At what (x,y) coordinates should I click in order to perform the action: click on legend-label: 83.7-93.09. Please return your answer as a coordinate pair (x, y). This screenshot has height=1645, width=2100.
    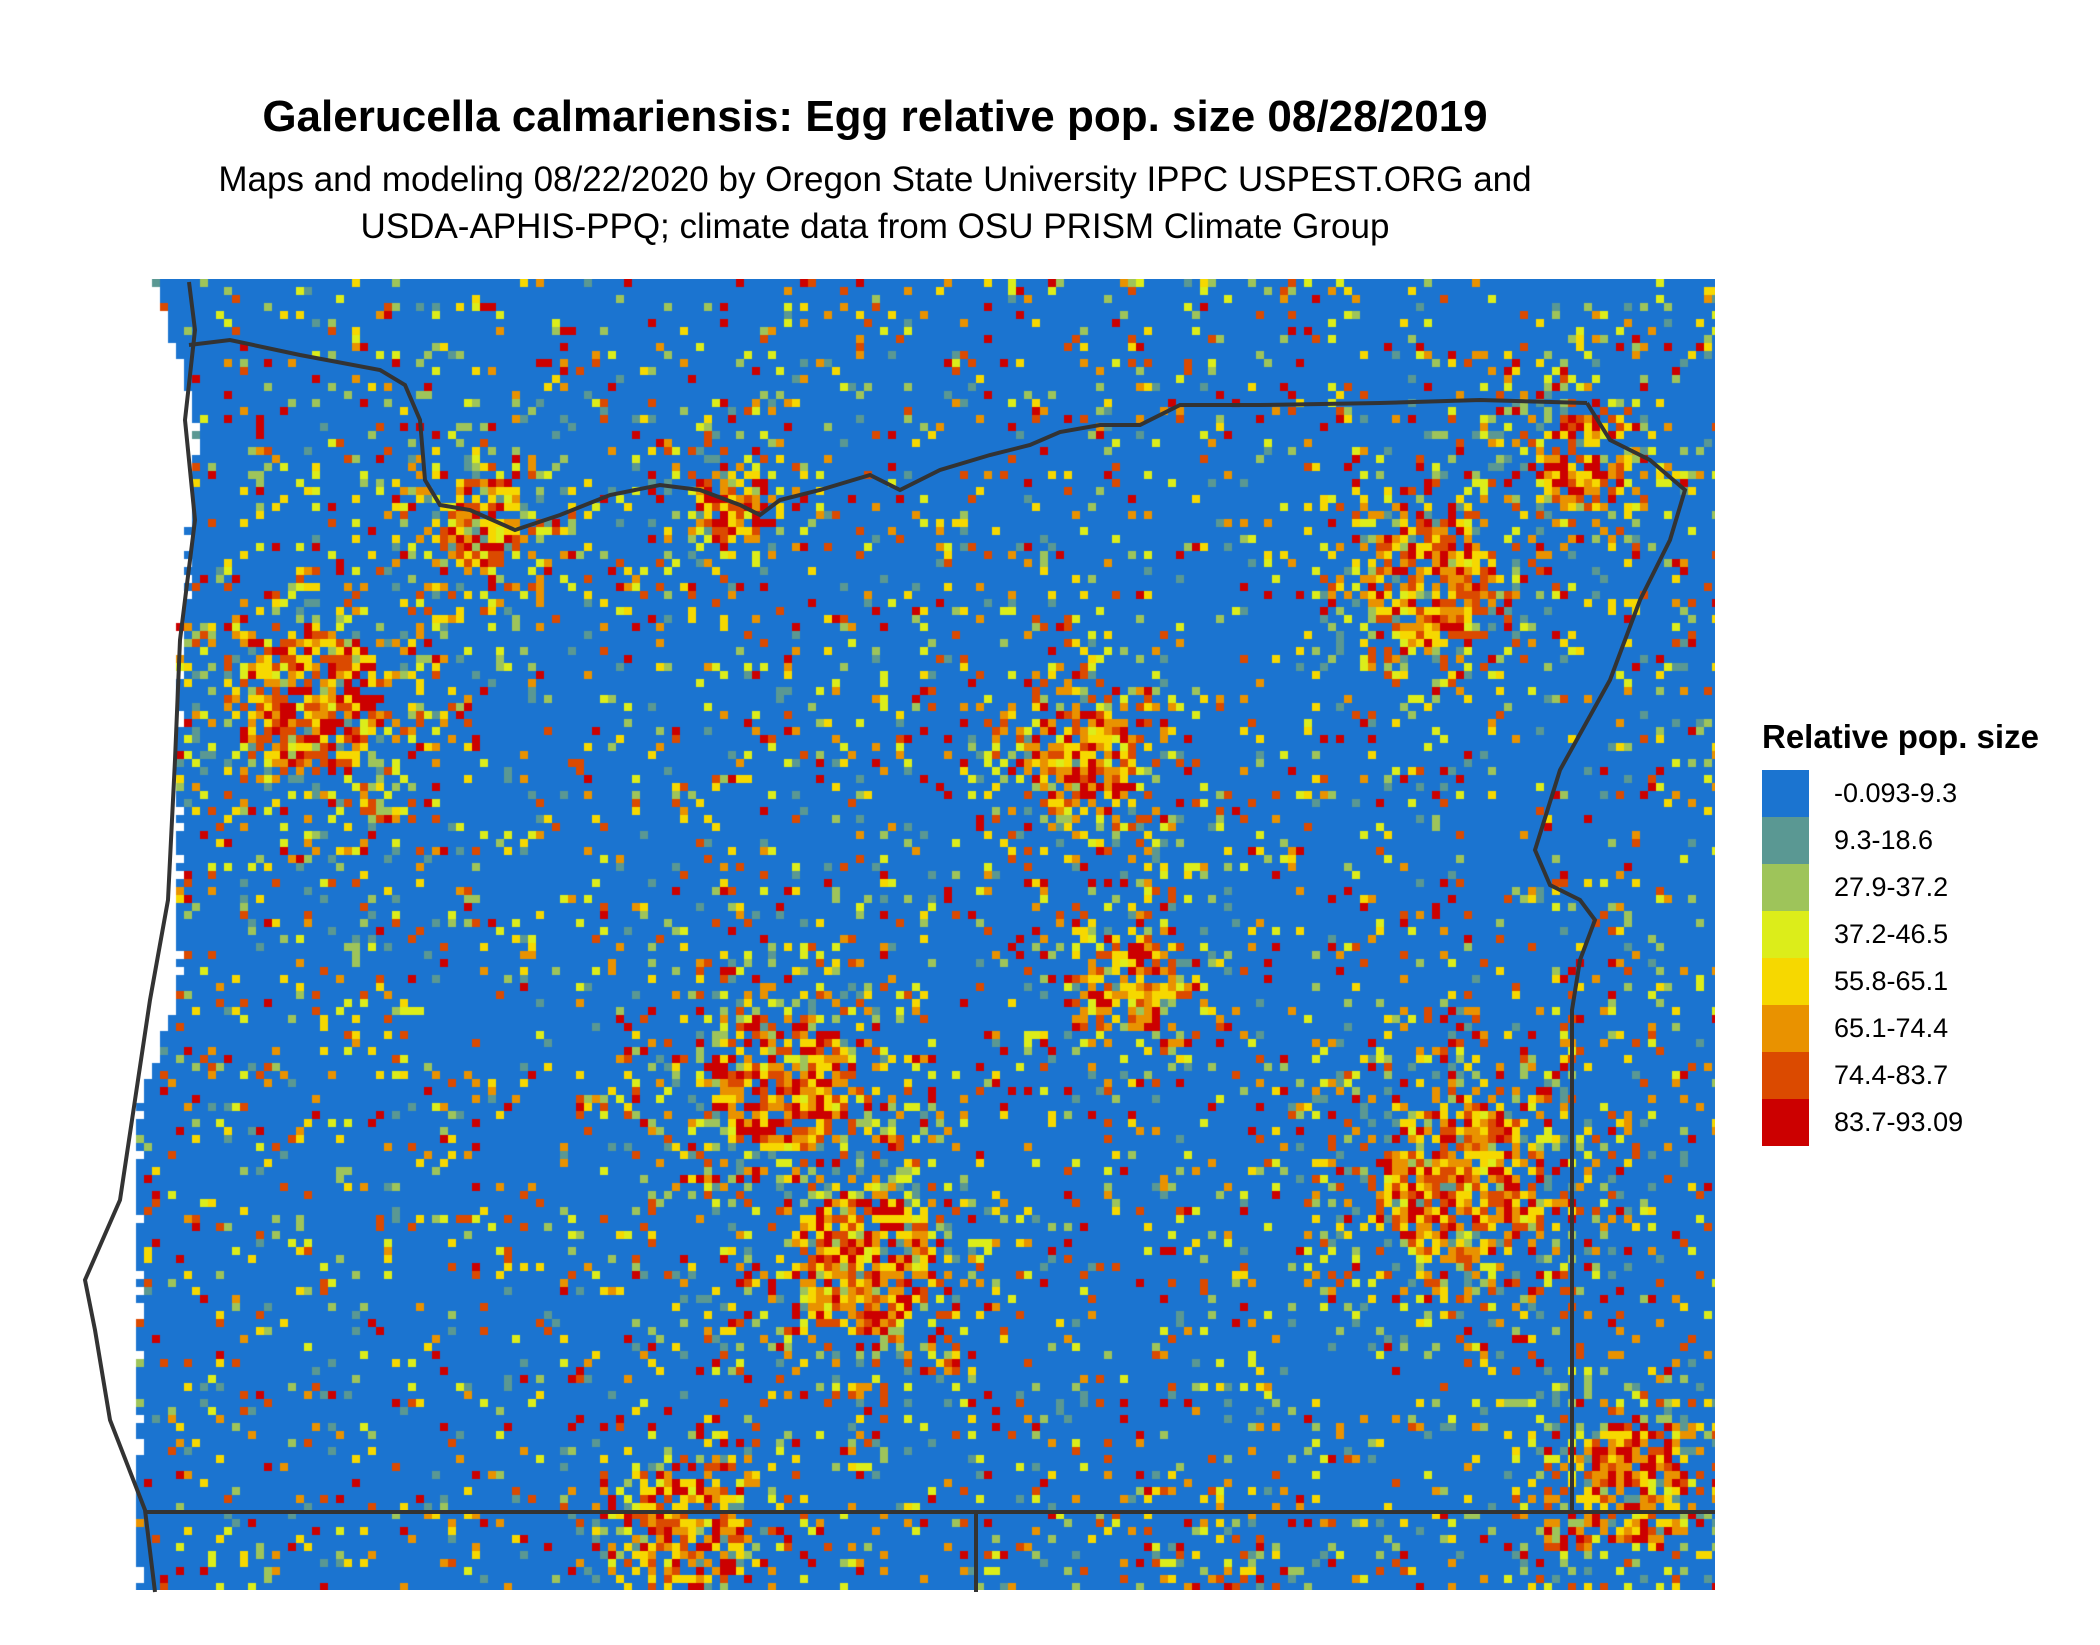
    Looking at the image, I should click on (1899, 1122).